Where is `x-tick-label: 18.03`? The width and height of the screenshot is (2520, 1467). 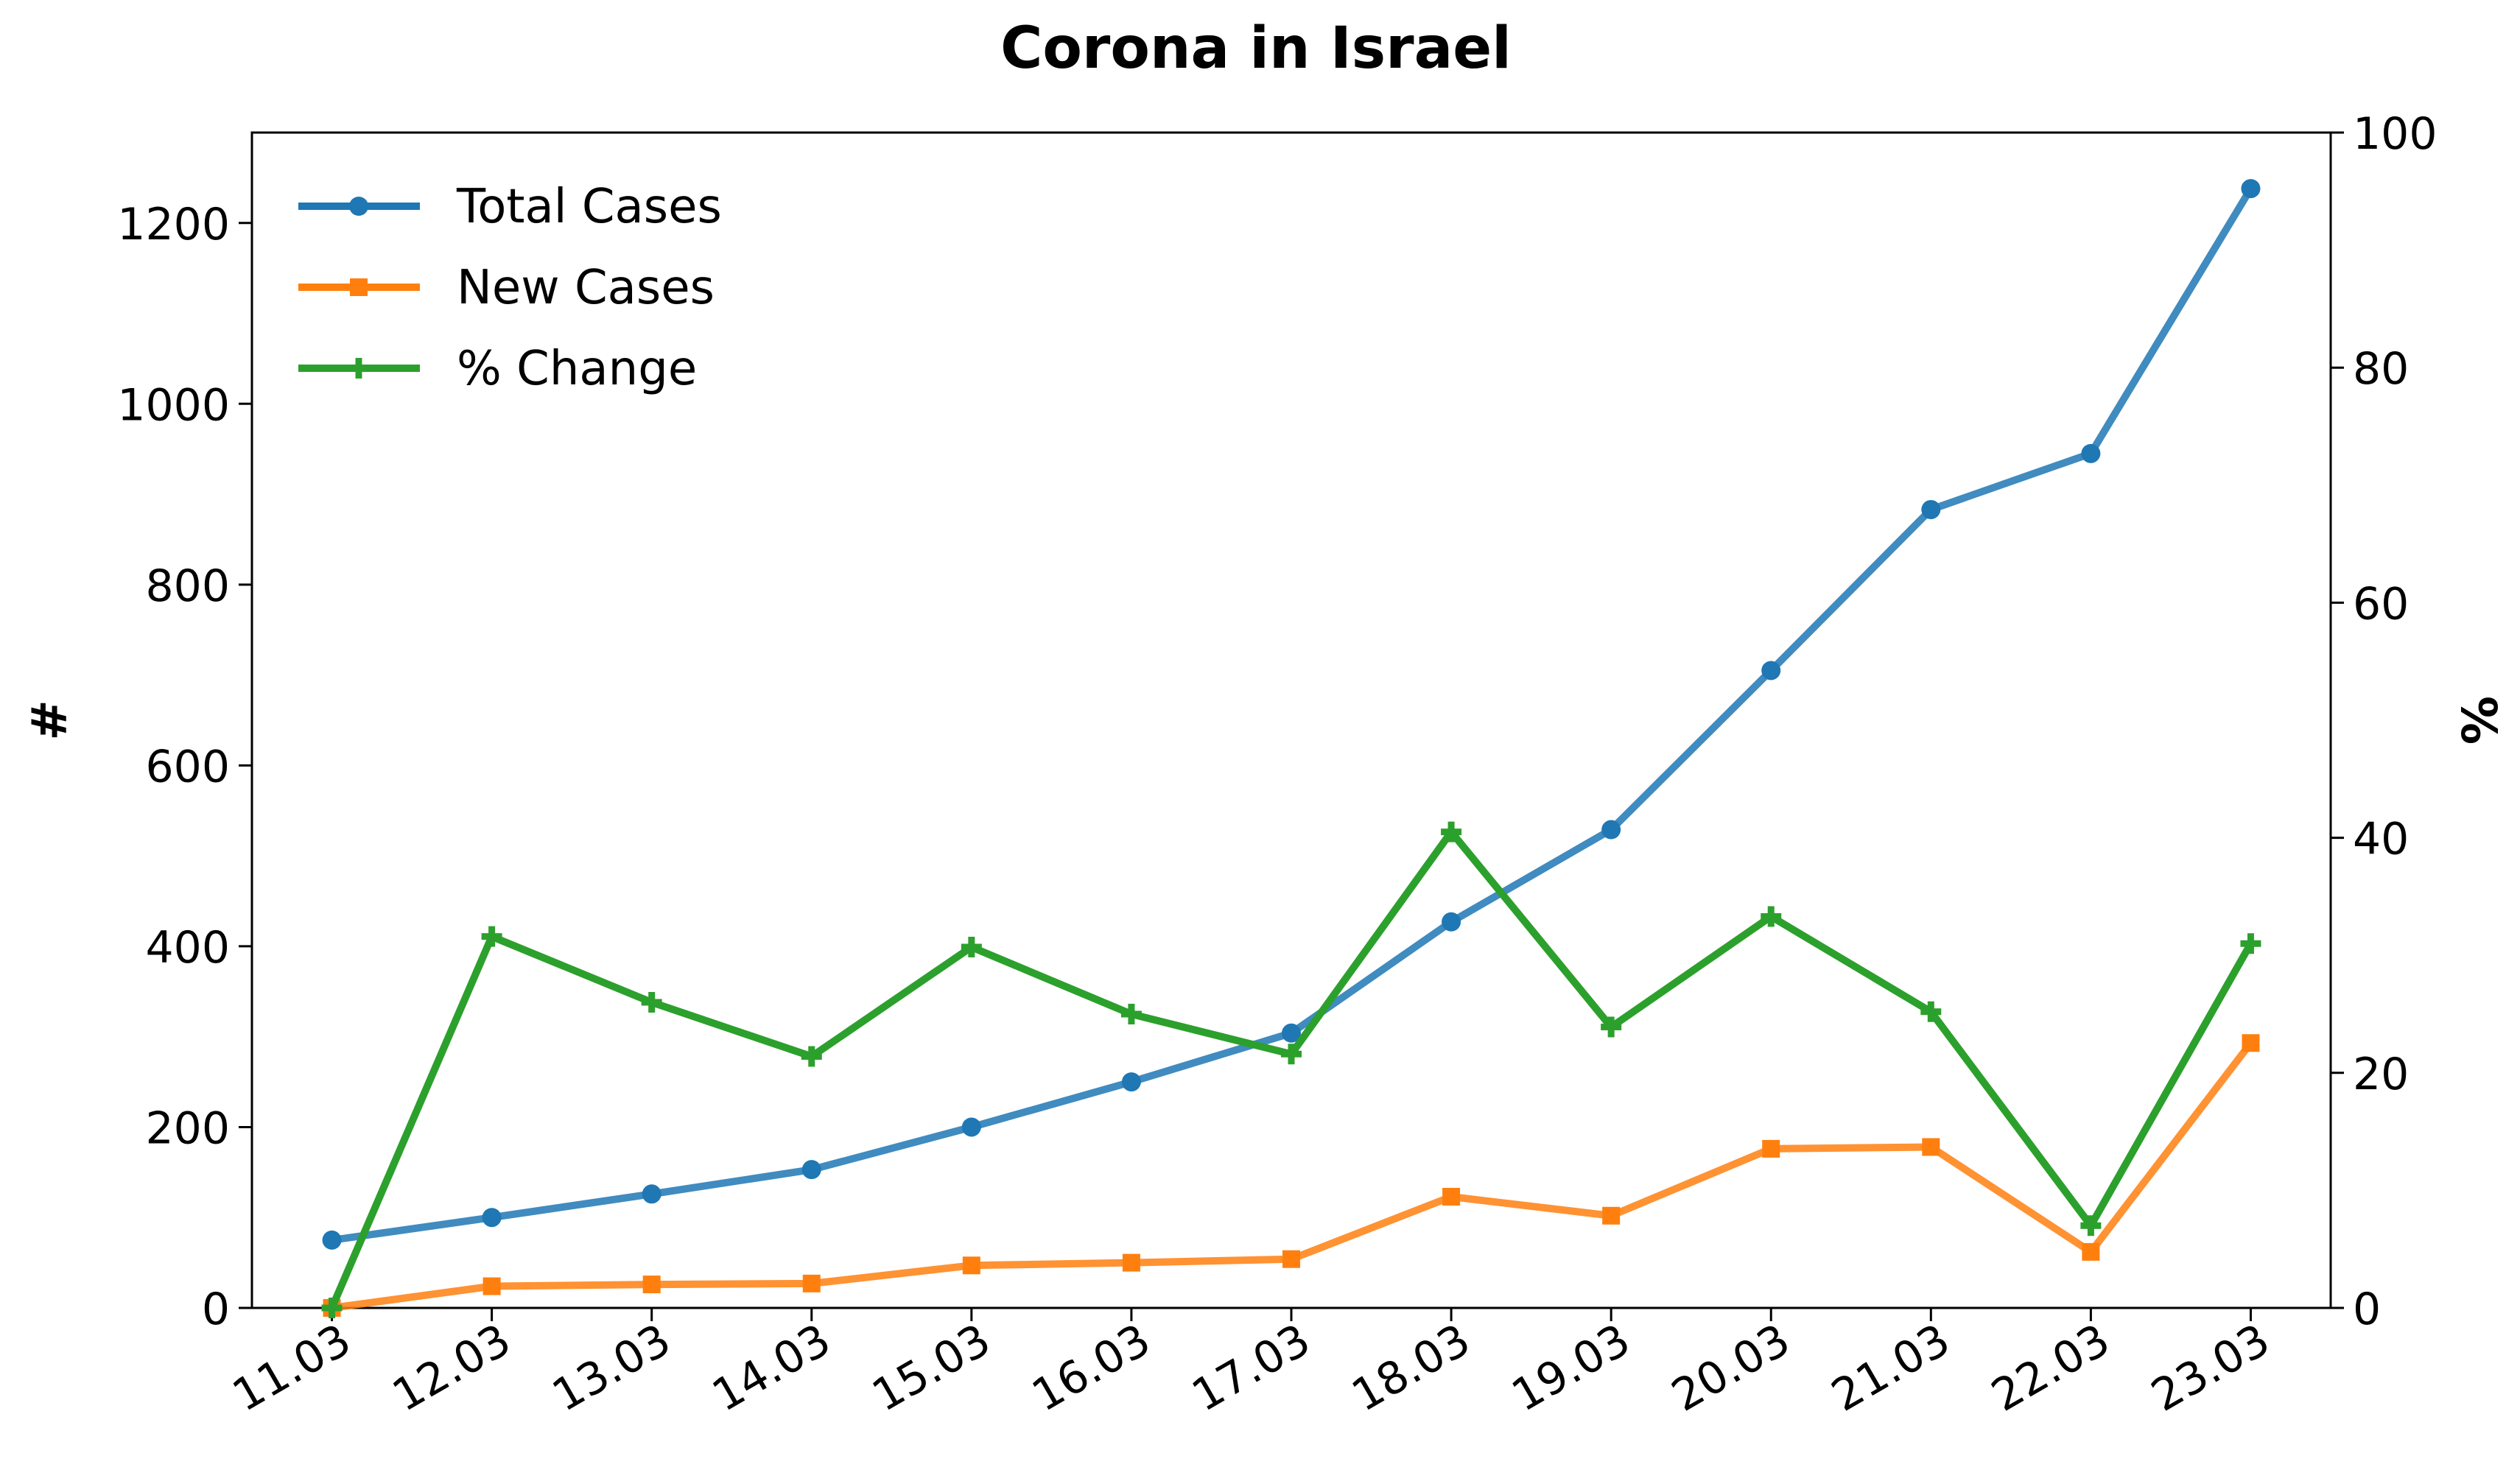
x-tick-label: 18.03 is located at coordinates (1411, 1368).